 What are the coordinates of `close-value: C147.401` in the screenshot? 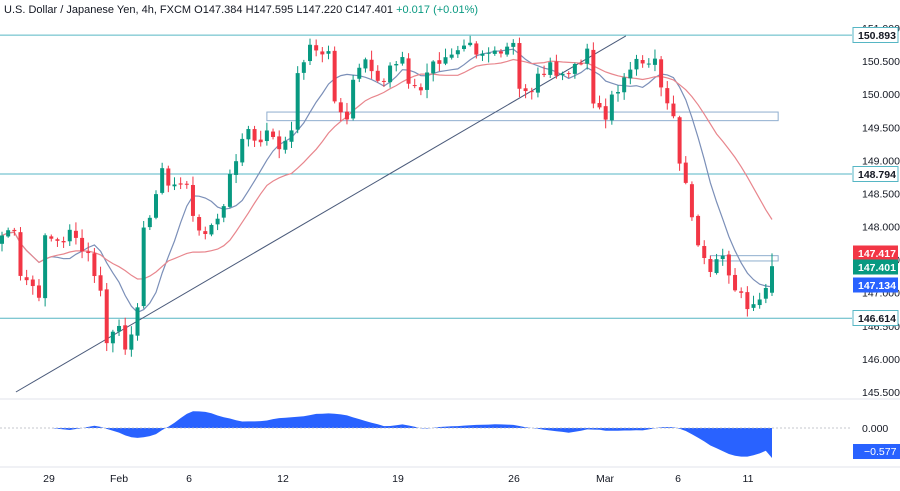 It's located at (369, 10).